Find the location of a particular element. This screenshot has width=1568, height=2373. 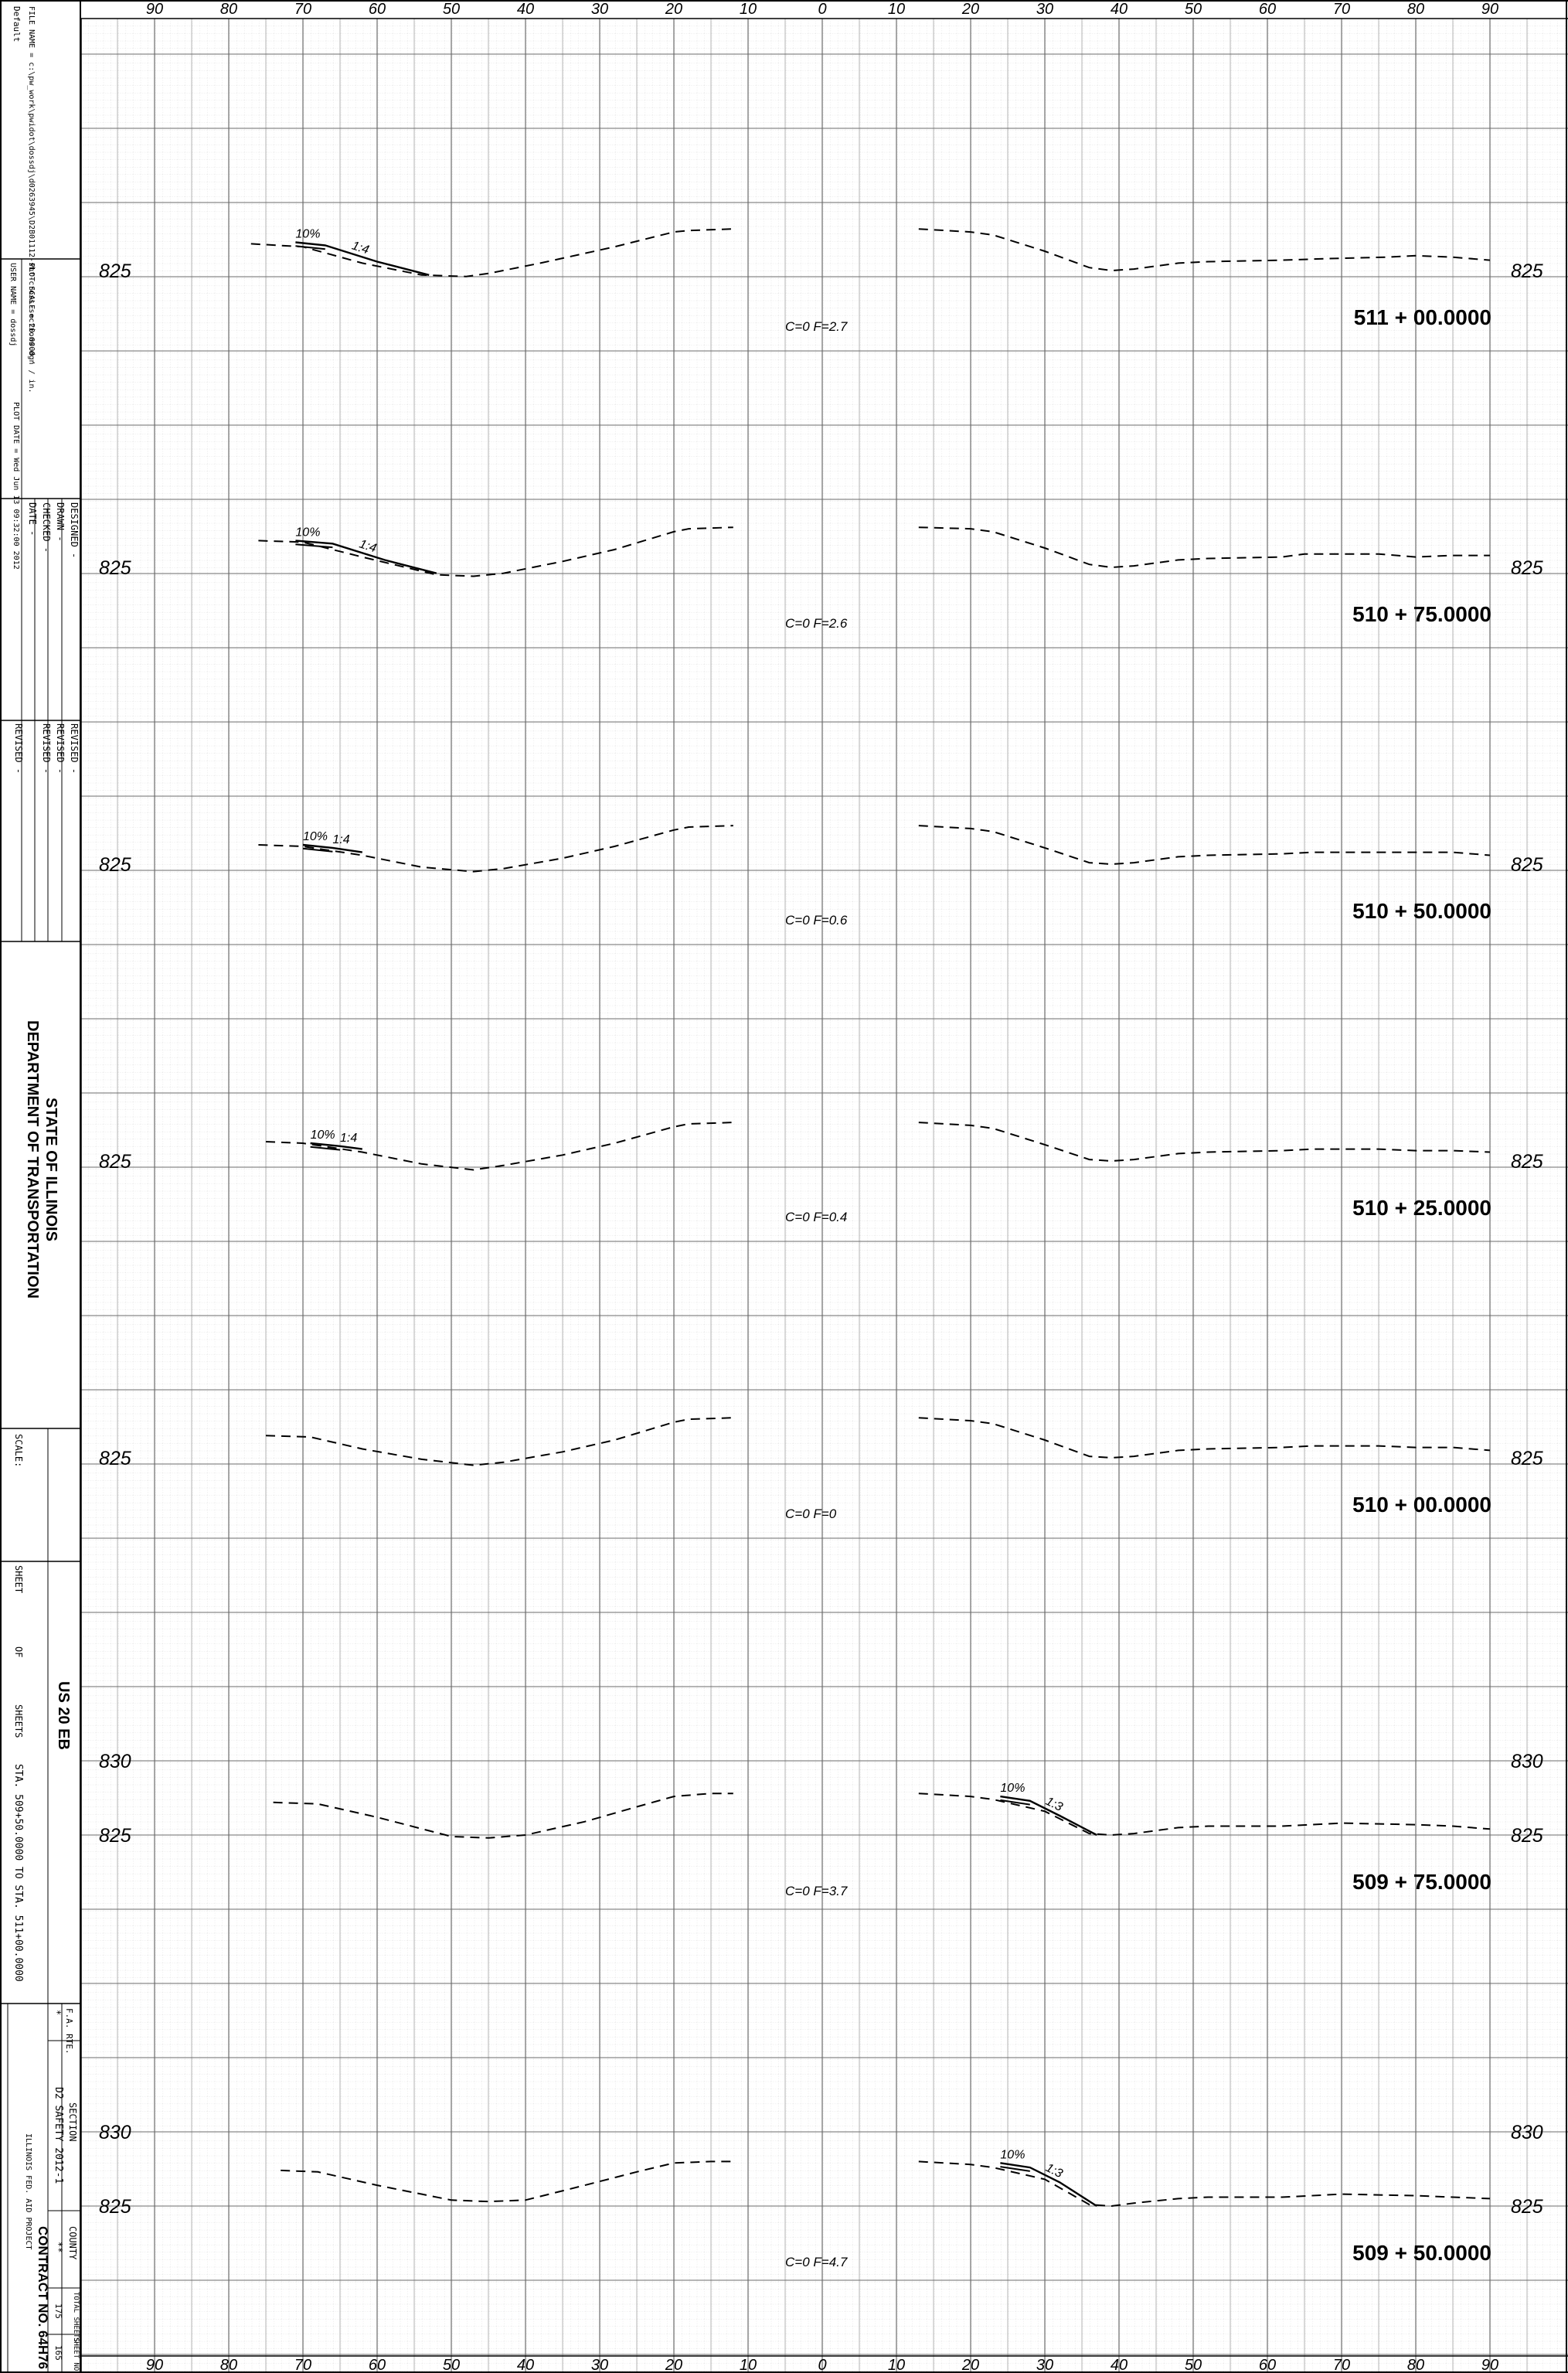

elevation-label-right: 830 is located at coordinates (1527, 1761).